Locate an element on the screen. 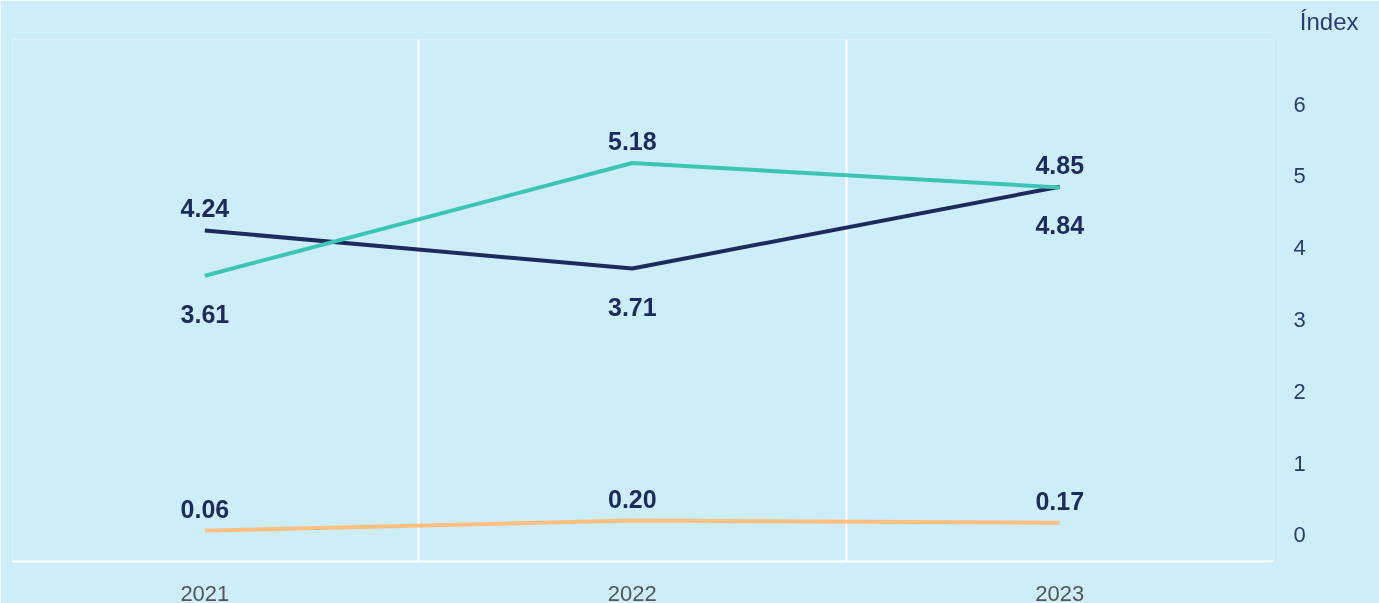 The width and height of the screenshot is (1379, 603). data-label: 3.71 is located at coordinates (632, 306).